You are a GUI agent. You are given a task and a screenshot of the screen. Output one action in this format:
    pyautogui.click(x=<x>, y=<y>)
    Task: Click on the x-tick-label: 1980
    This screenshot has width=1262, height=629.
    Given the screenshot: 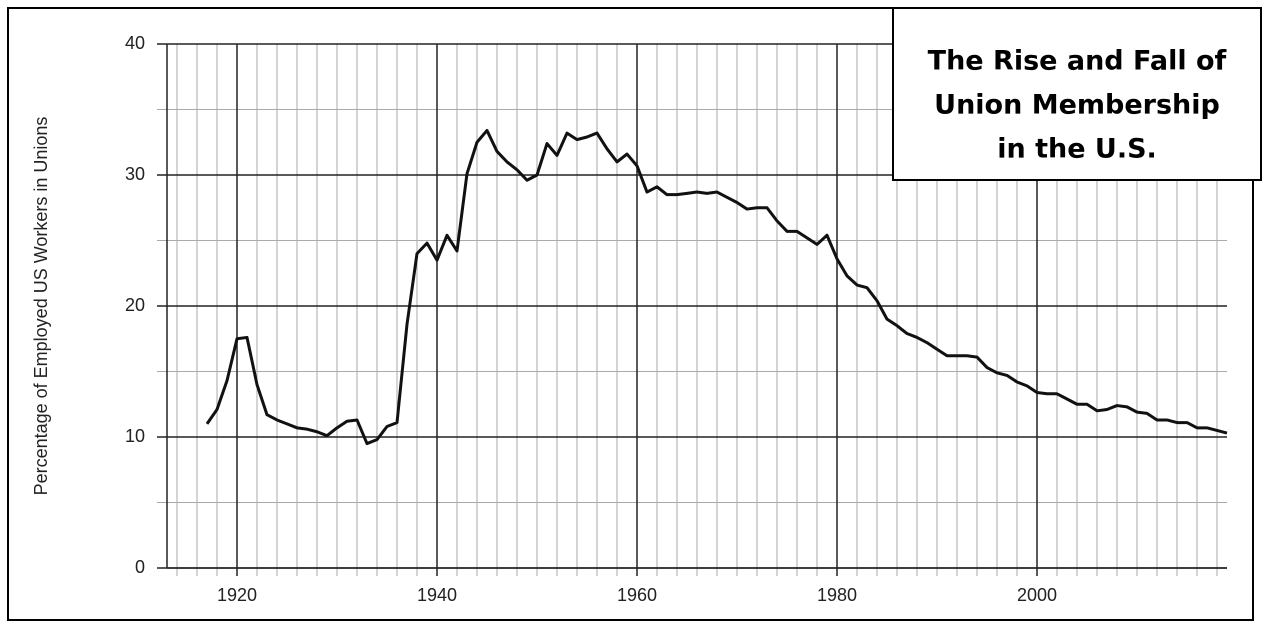 What is the action you would take?
    pyautogui.click(x=837, y=595)
    